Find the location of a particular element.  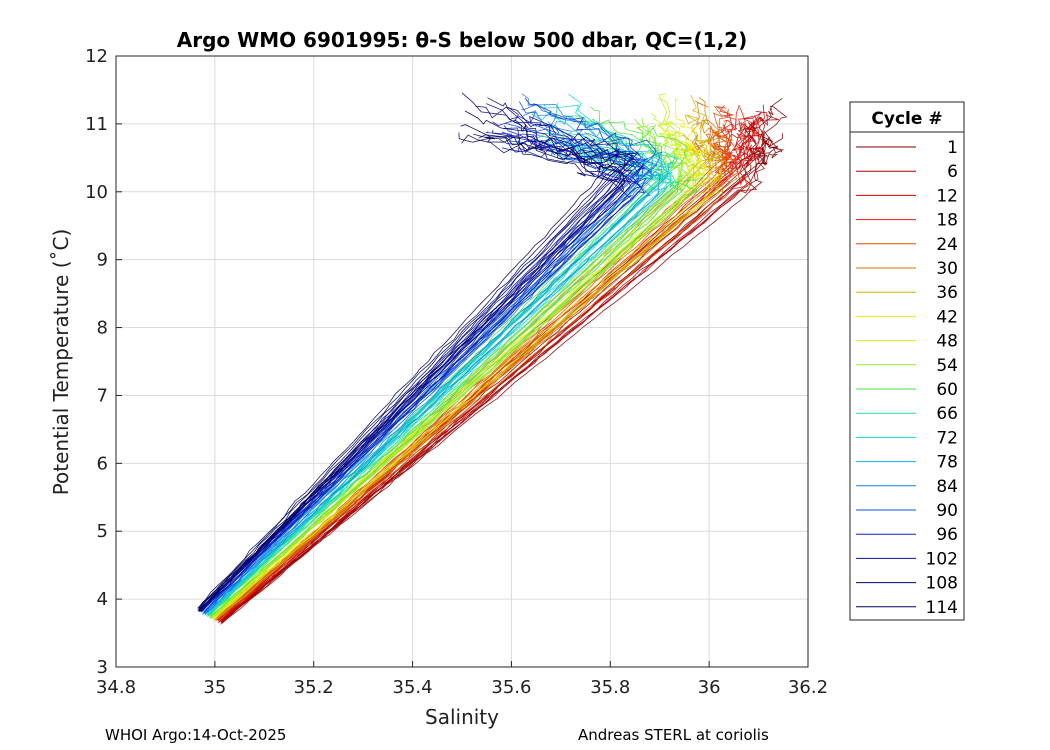

legend-entry-label: 84 is located at coordinates (947, 487).